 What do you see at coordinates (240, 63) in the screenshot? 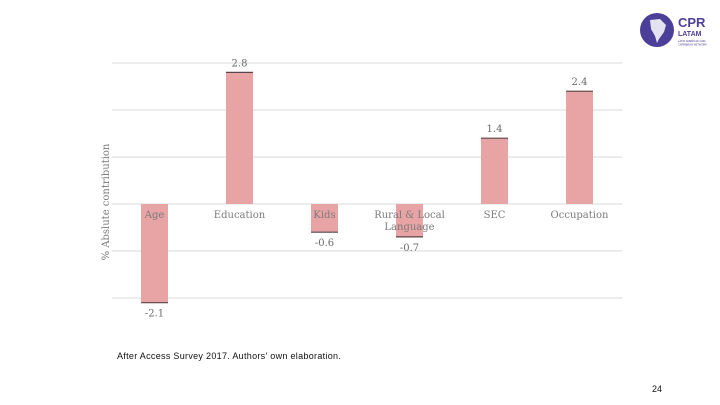
I see `value-label: 2.8` at bounding box center [240, 63].